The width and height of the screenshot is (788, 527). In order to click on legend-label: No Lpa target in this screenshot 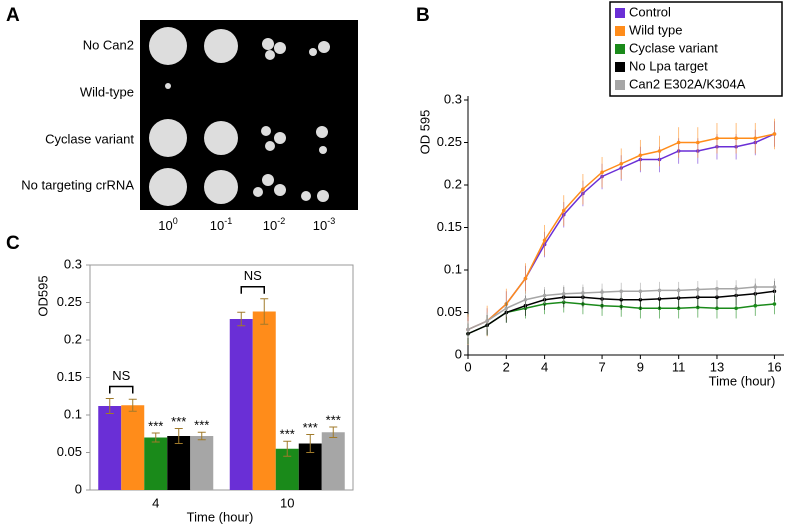, I will do `click(668, 65)`.